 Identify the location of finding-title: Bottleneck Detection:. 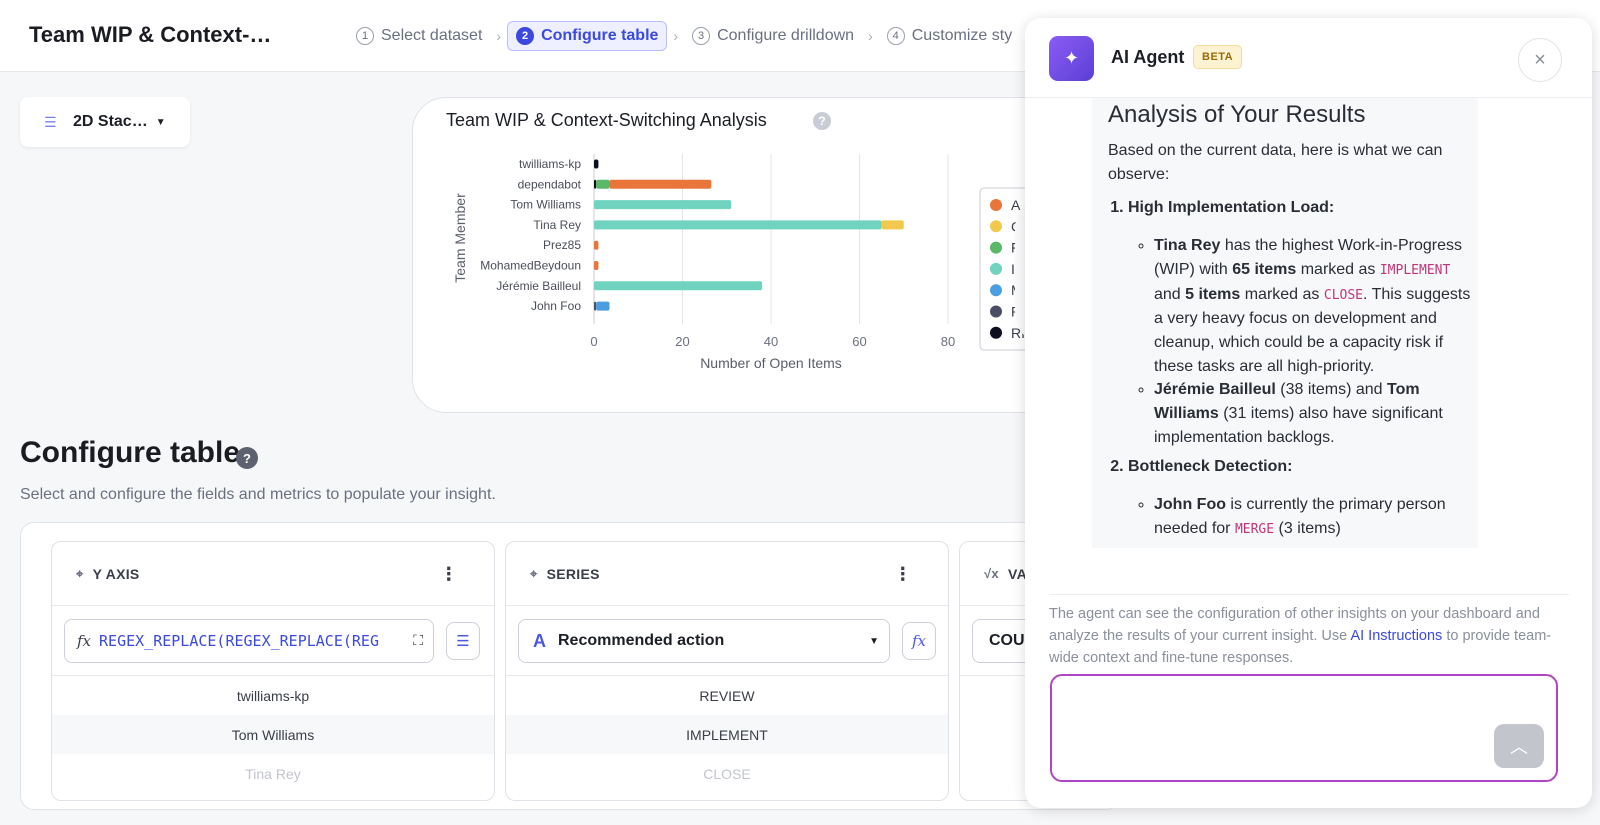
(1210, 467).